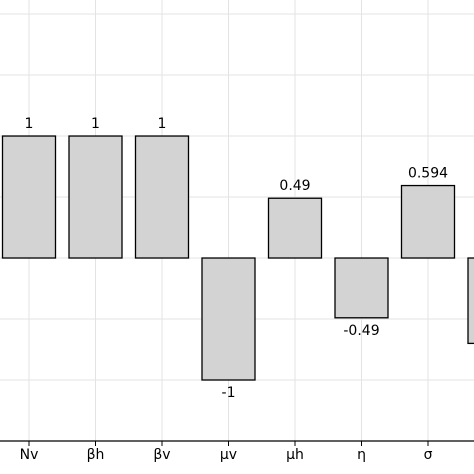  Describe the element at coordinates (294, 186) in the screenshot. I see `value-label: 0.49` at that location.